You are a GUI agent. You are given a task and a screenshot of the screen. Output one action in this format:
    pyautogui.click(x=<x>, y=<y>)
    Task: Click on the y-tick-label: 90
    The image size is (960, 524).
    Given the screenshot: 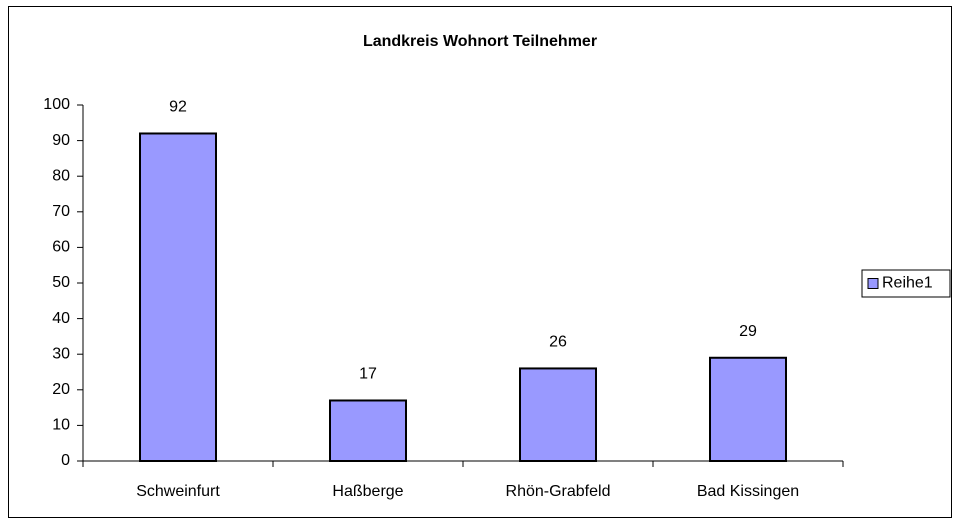 What is the action you would take?
    pyautogui.click(x=61, y=140)
    